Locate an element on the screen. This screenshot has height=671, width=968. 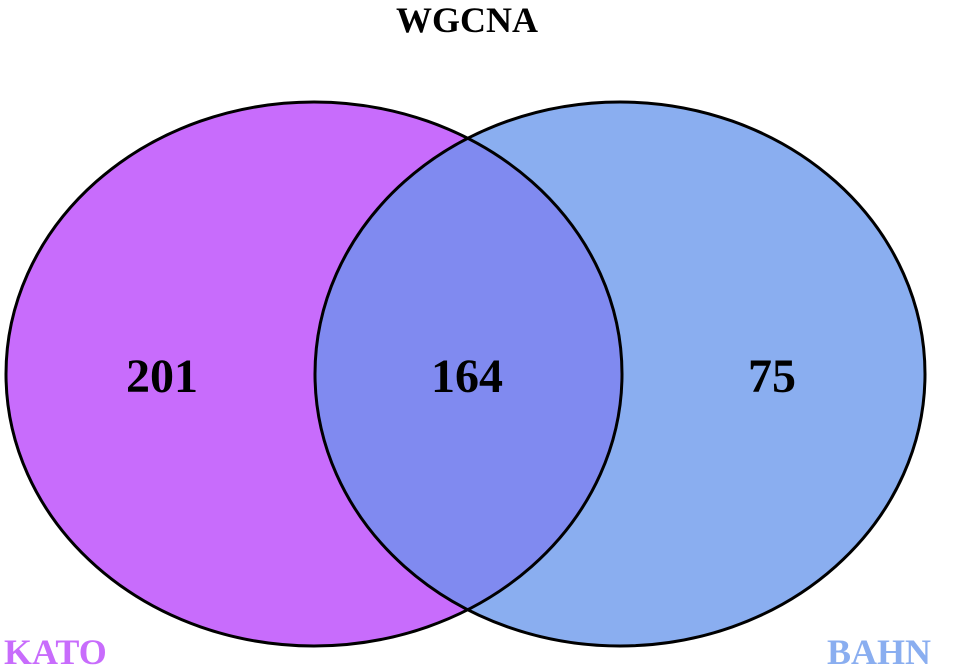
intersection-count: 164 is located at coordinates (467, 376).